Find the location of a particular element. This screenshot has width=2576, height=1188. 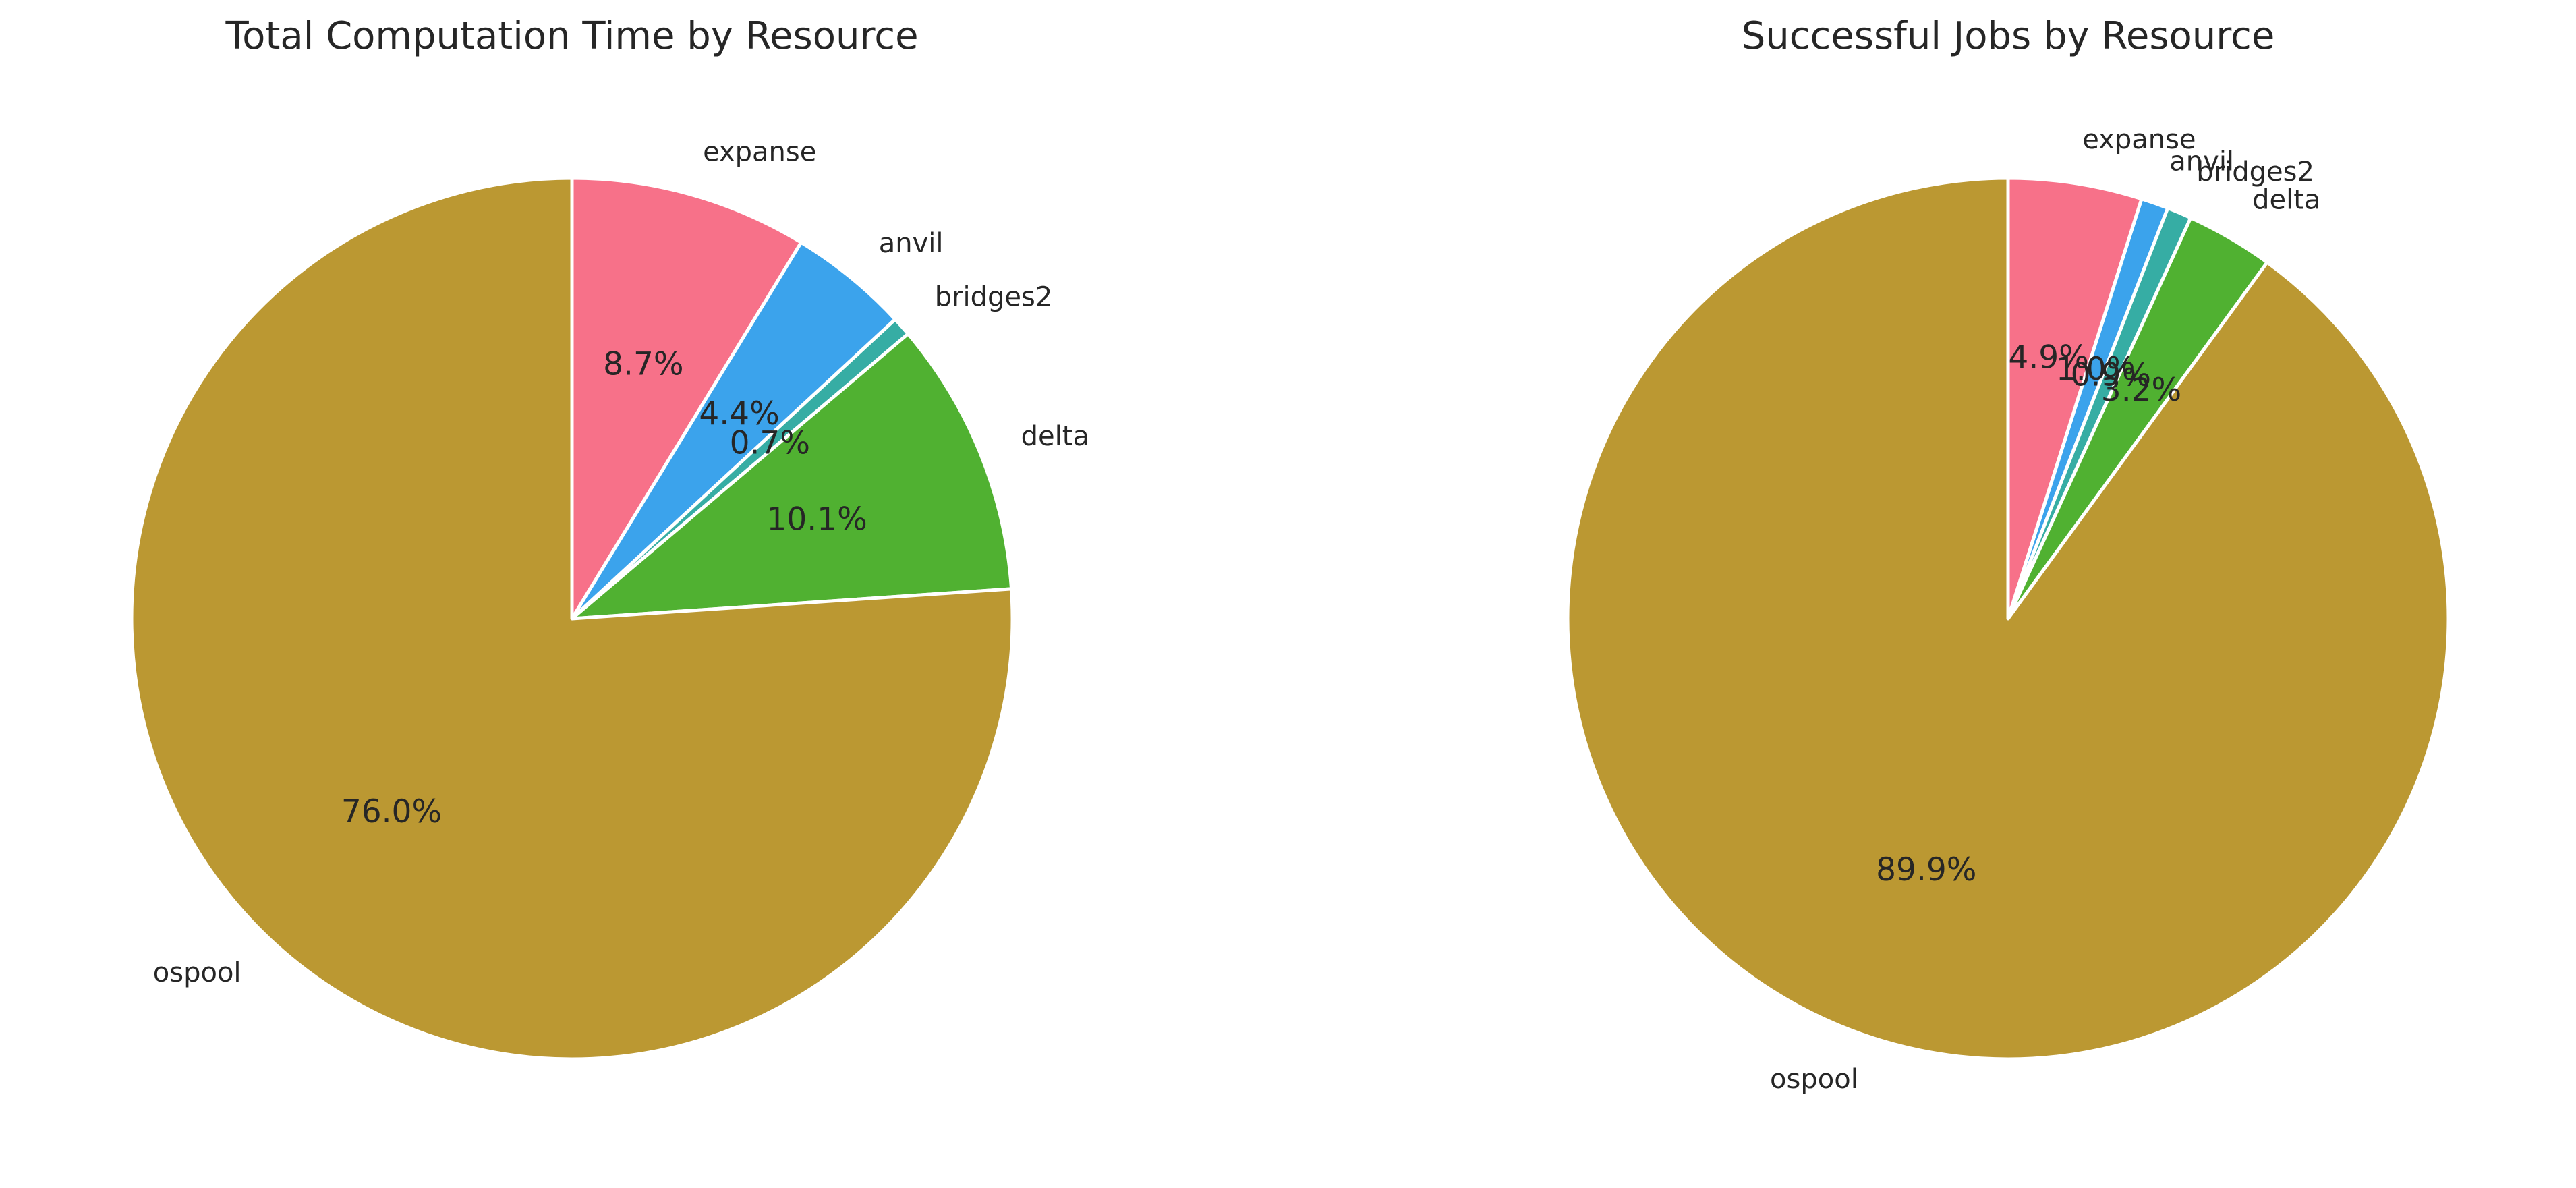

pct-label-ospool: 89.9% is located at coordinates (1926, 869).